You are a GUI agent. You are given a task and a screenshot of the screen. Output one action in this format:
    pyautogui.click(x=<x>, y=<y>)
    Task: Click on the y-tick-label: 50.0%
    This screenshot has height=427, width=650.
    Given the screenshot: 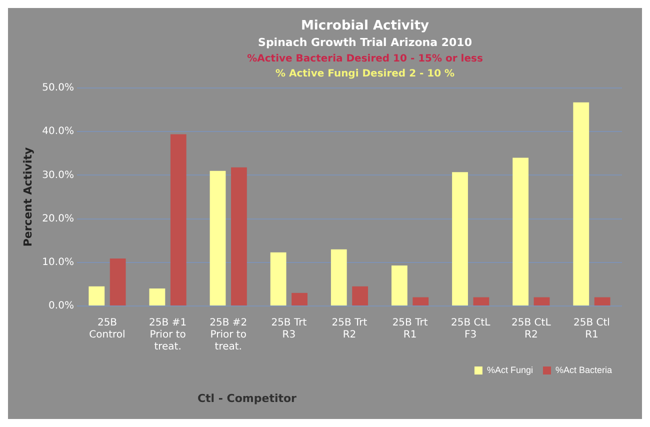 What is the action you would take?
    pyautogui.click(x=58, y=88)
    